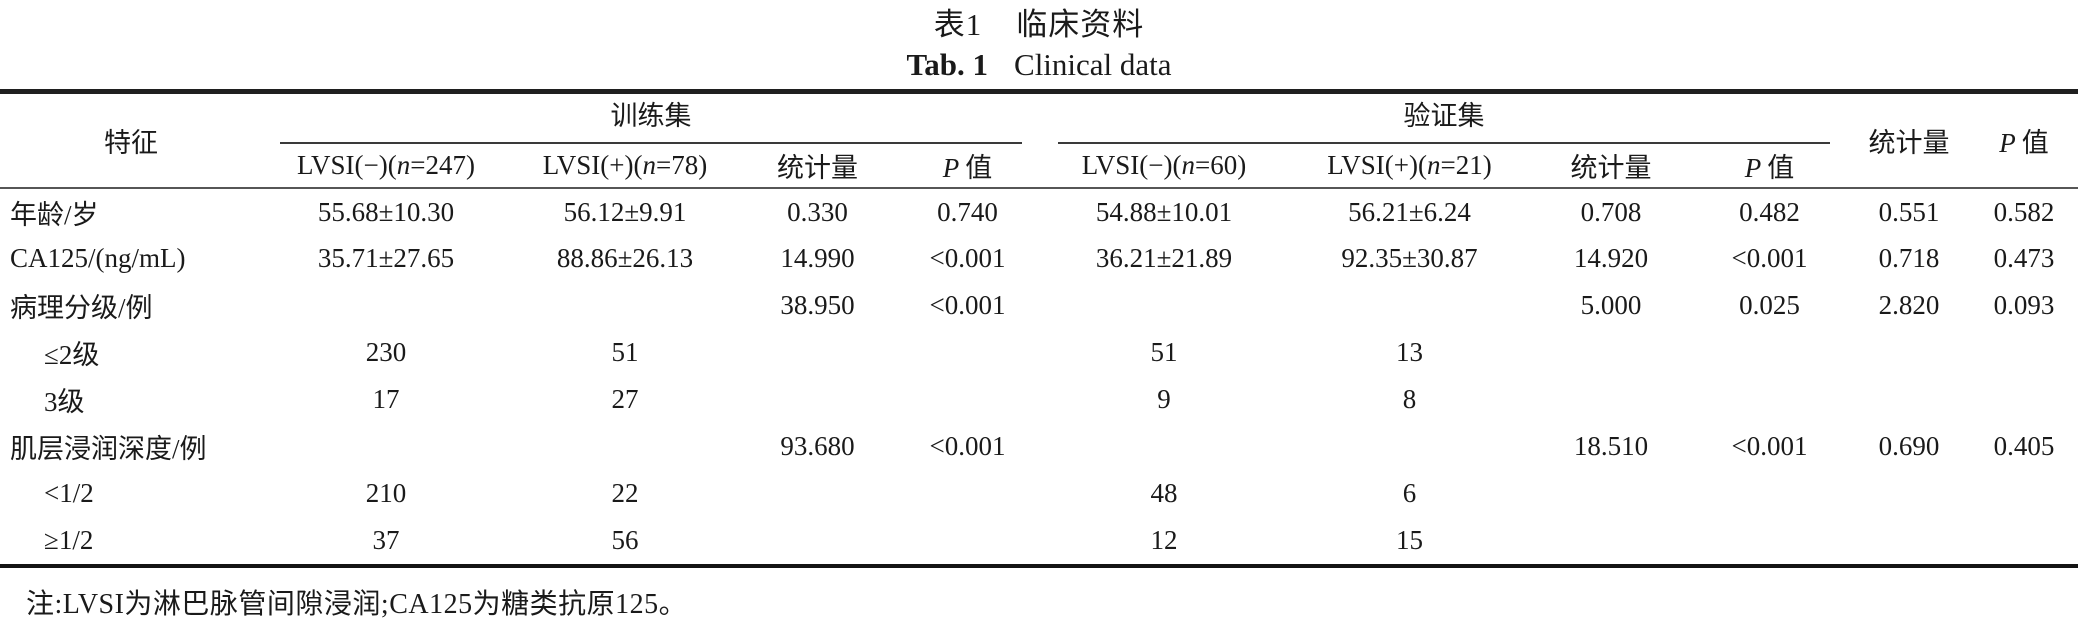 This screenshot has width=2078, height=622. I want to click on col-header-train-lvsi-pos: LVSI(+)(n=78), so click(625, 166).